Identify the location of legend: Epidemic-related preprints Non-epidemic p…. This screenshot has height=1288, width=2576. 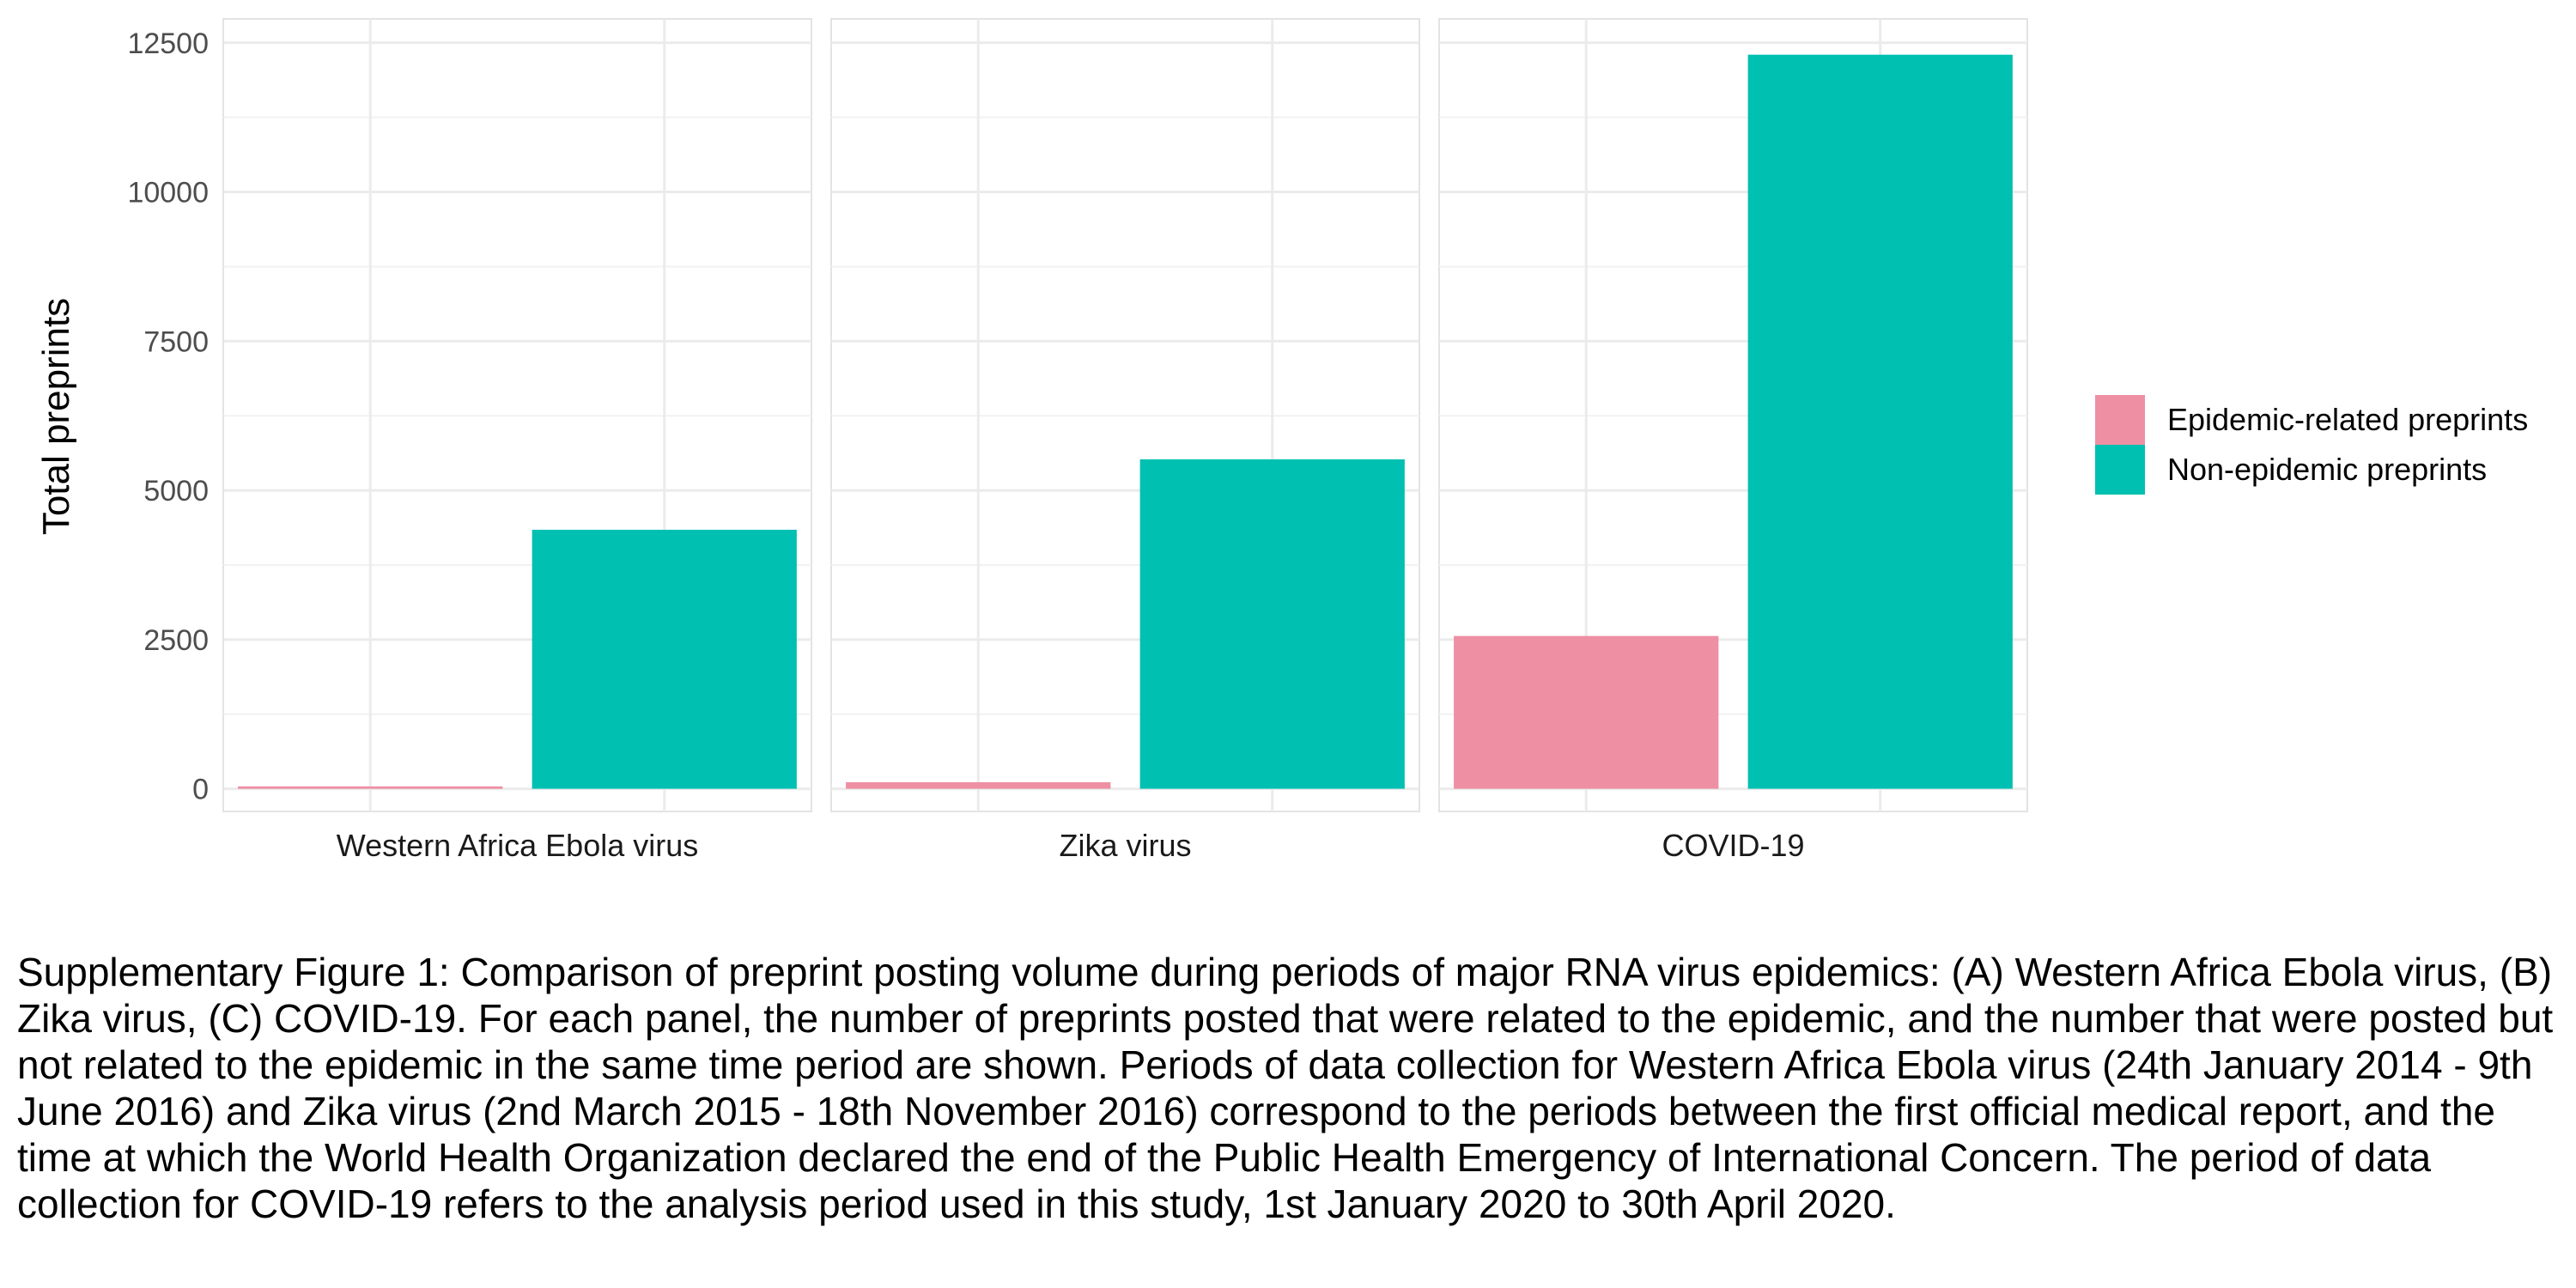
(2311, 445).